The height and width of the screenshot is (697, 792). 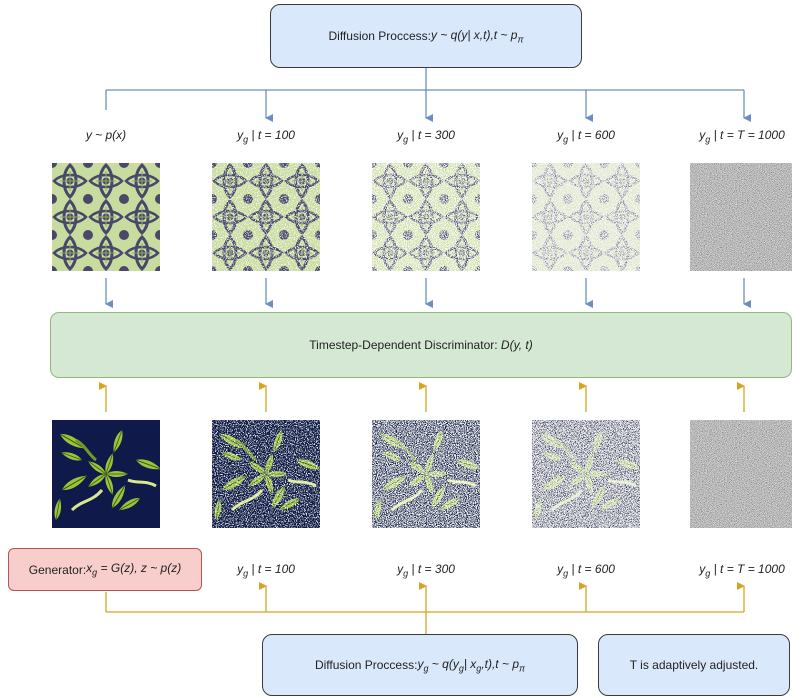 I want to click on top-label-1: yg | t = 100, so click(x=266, y=136).